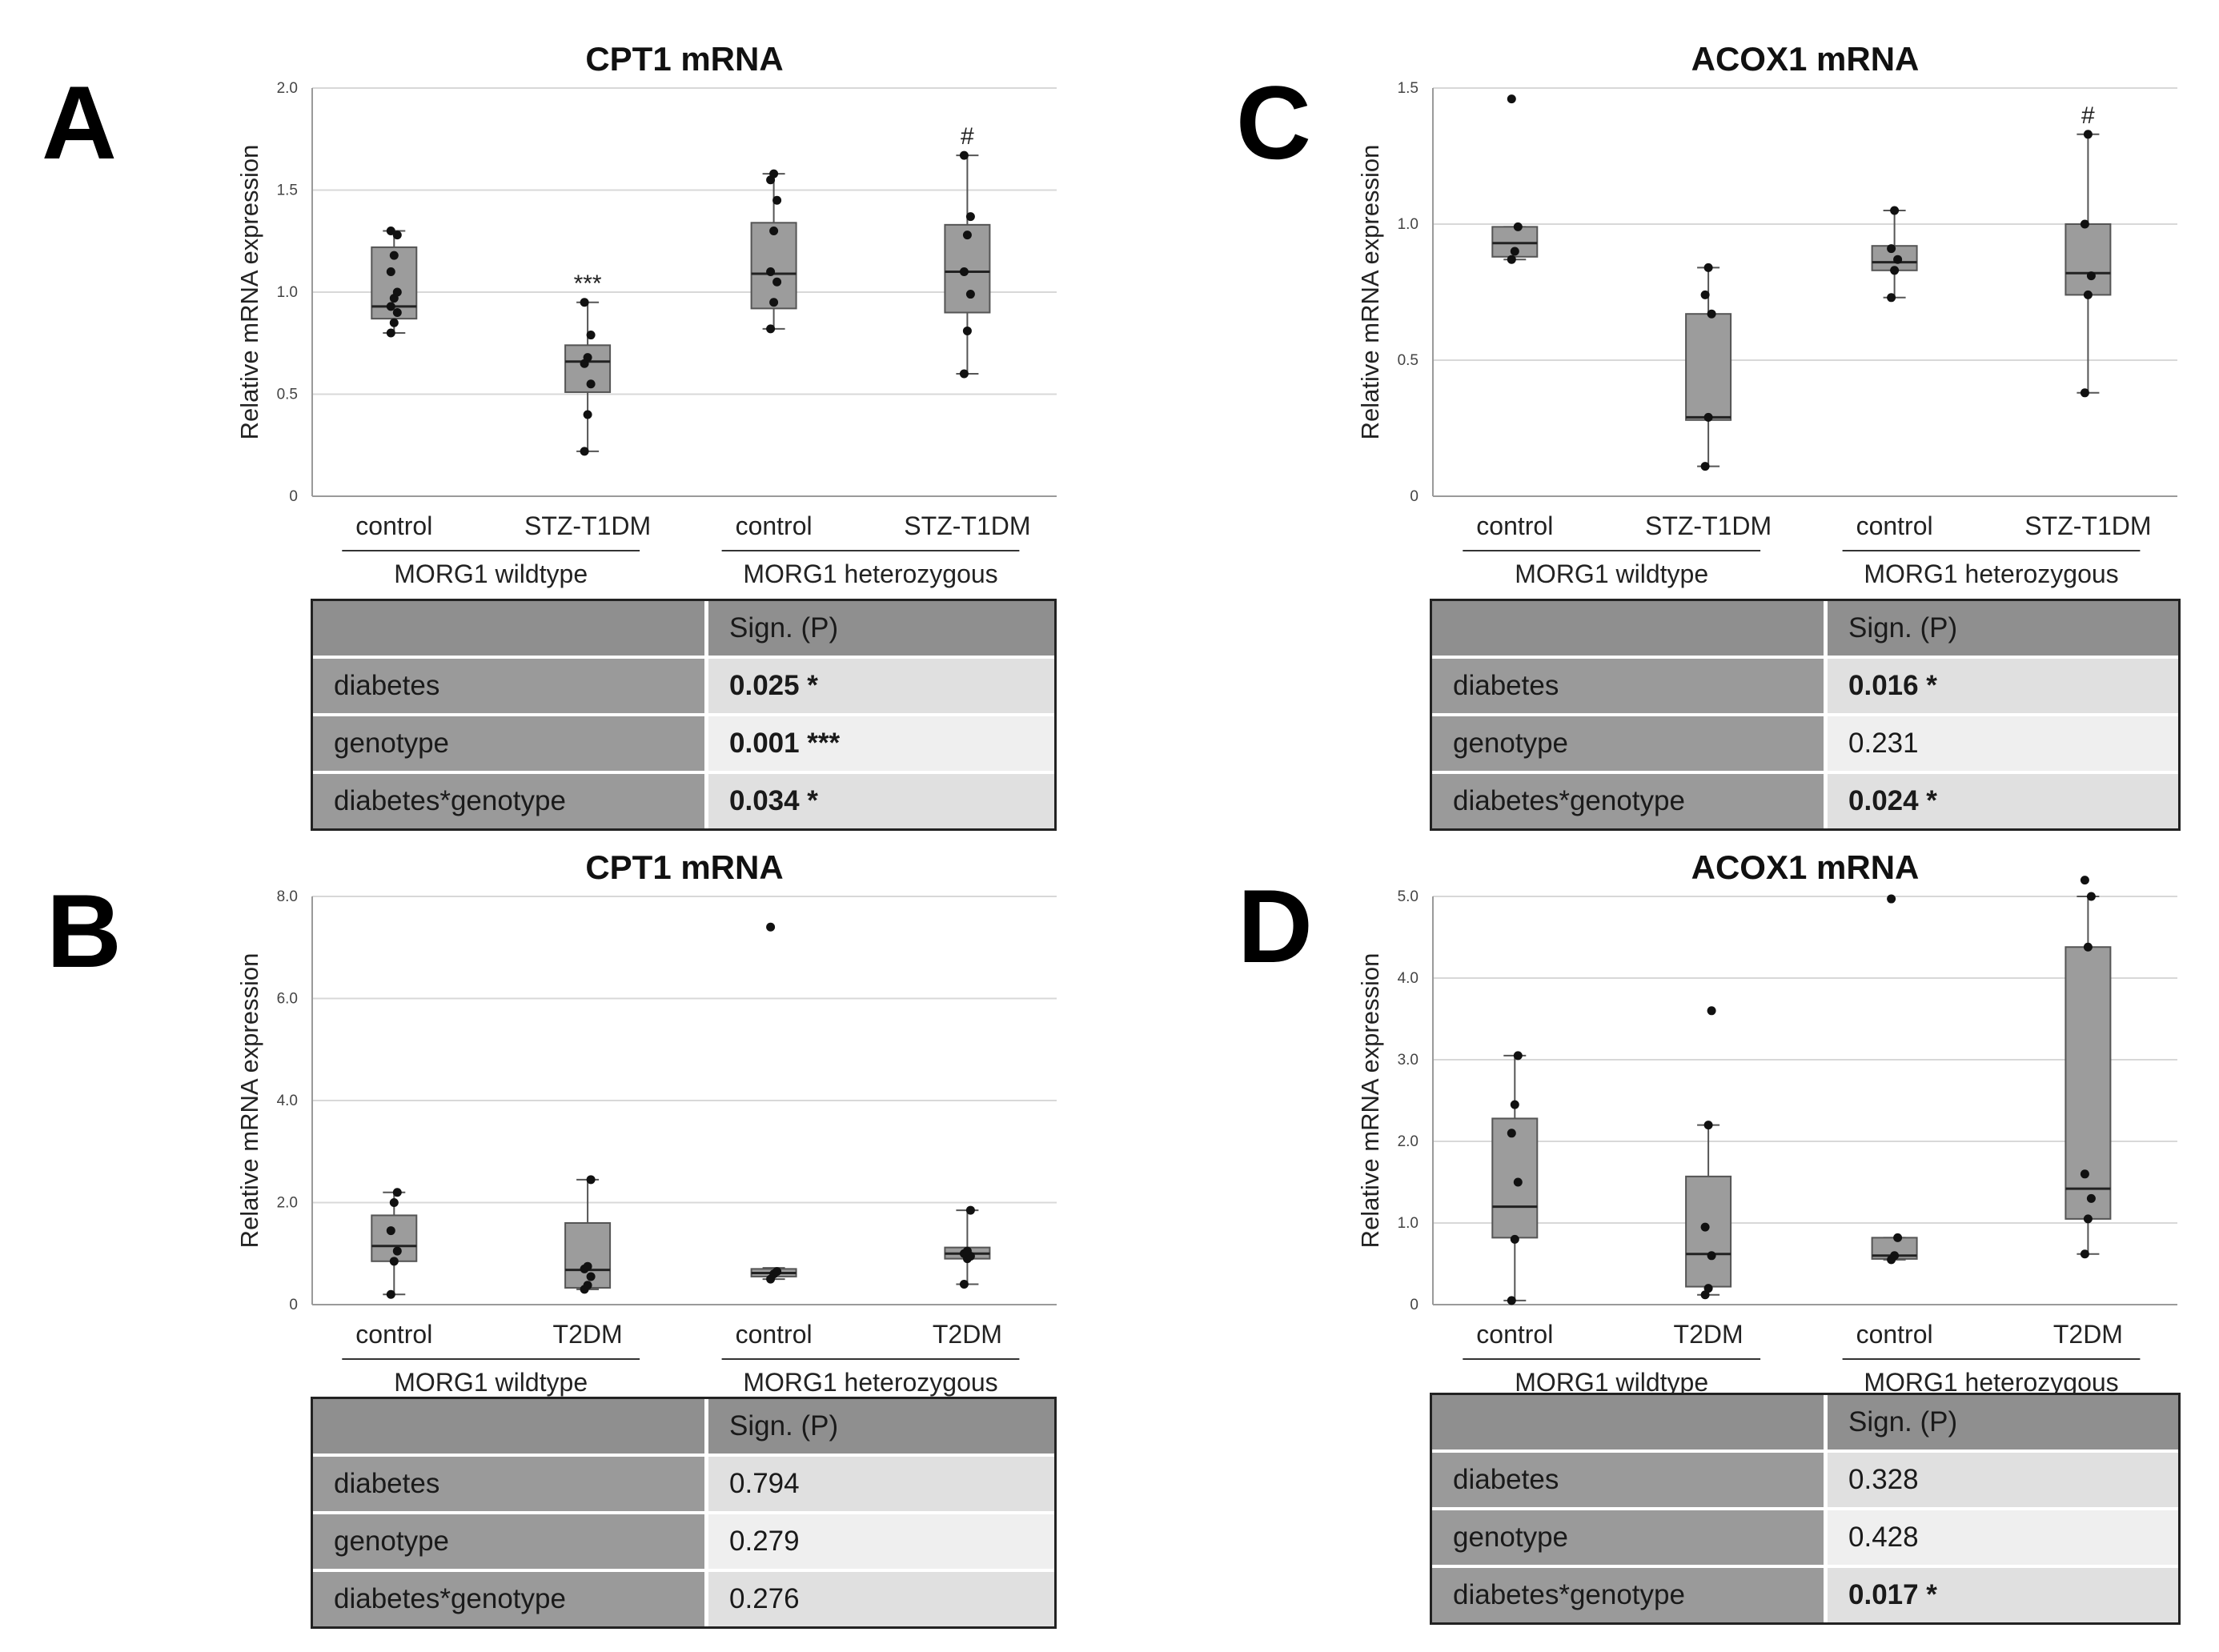  I want to click on y-tick-label: 1.0, so click(1408, 1223).